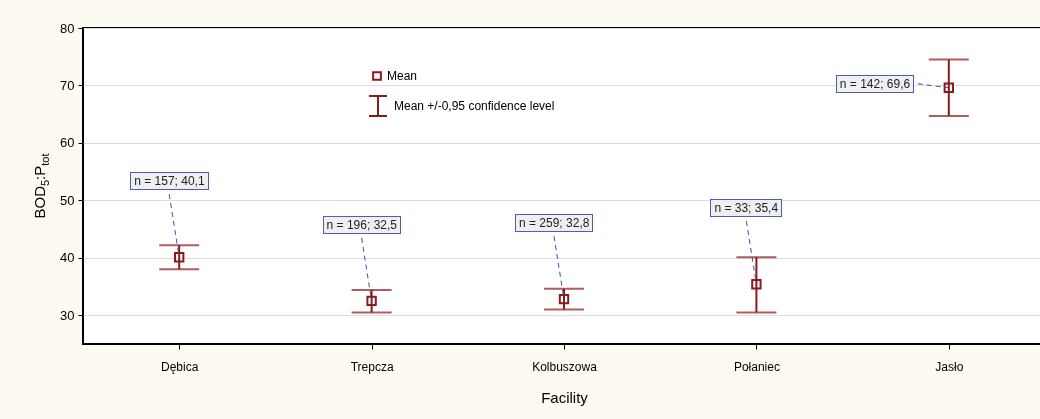 This screenshot has width=1040, height=419. Describe the element at coordinates (746, 208) in the screenshot. I see `annotation: n = 33; 35,4` at that location.